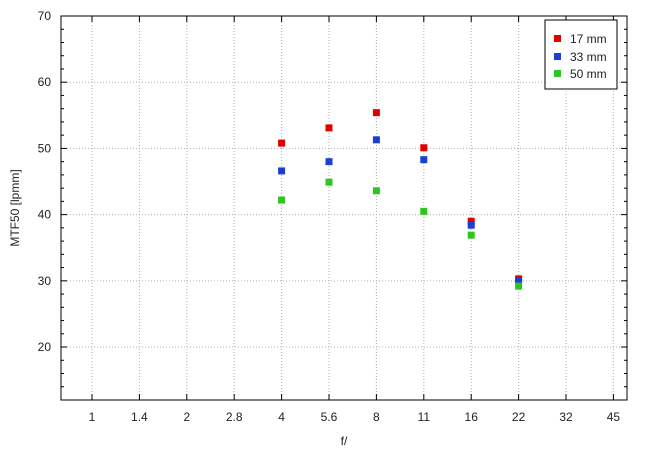 The width and height of the screenshot is (650, 455). I want to click on x-tick-label: 22, so click(519, 417).